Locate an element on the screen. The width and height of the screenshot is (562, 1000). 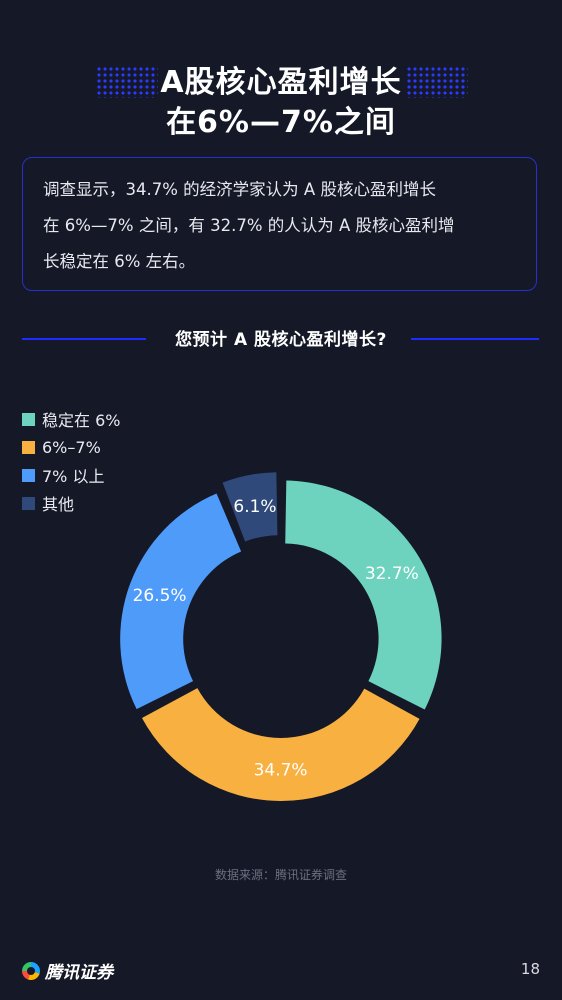
chart-legend: 稳定在 6% 6%–7% 7% 以上 其他 is located at coordinates (71, 461).